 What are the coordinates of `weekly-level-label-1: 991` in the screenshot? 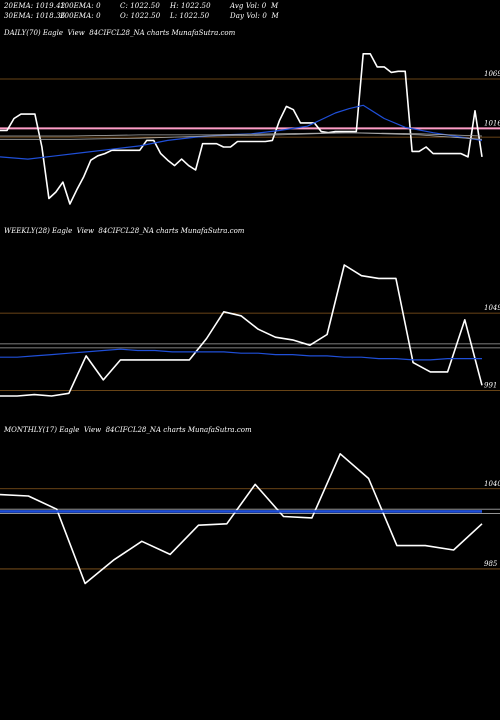 It's located at (490, 386).